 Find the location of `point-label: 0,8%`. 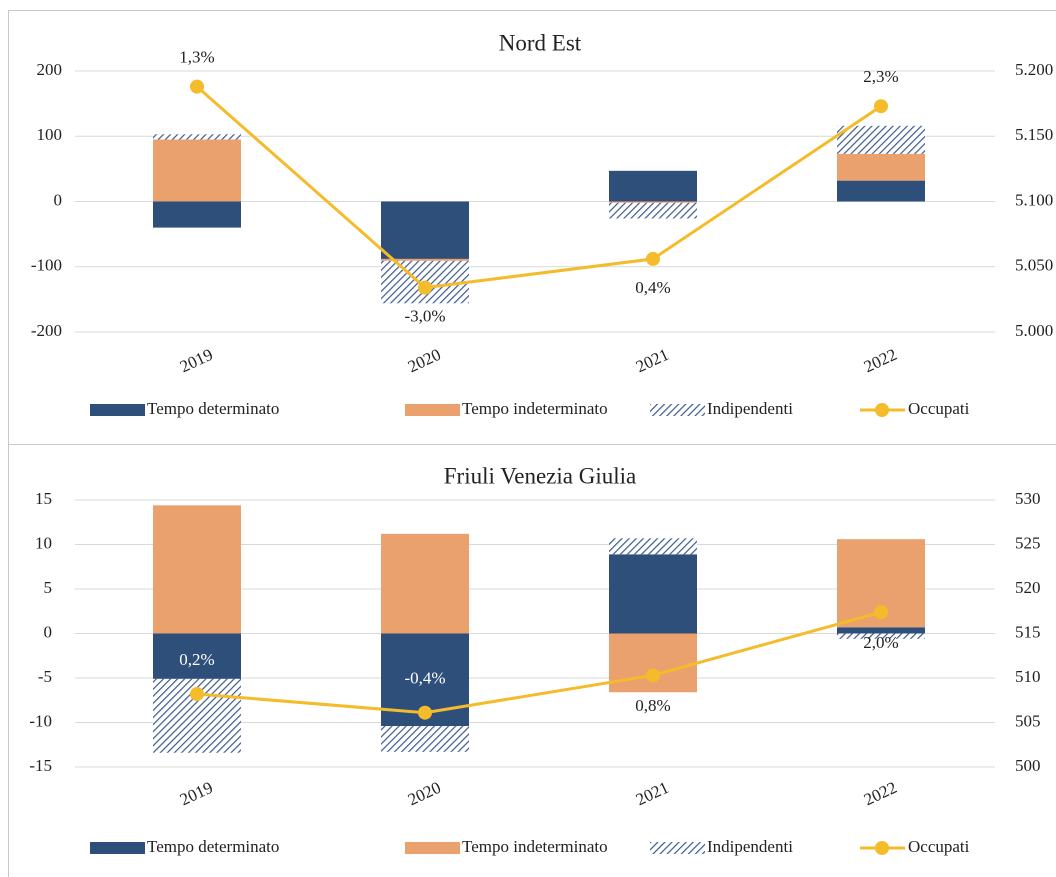

point-label: 0,8% is located at coordinates (652, 705).